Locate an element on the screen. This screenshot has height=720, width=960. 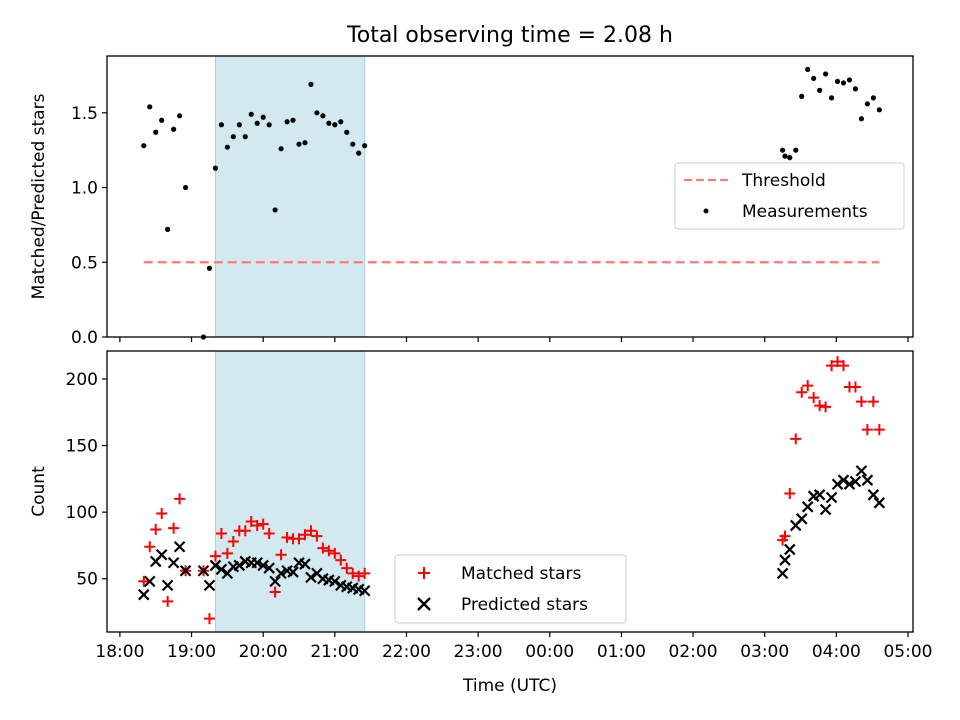
x-tick-label: 02:00 is located at coordinates (693, 652).